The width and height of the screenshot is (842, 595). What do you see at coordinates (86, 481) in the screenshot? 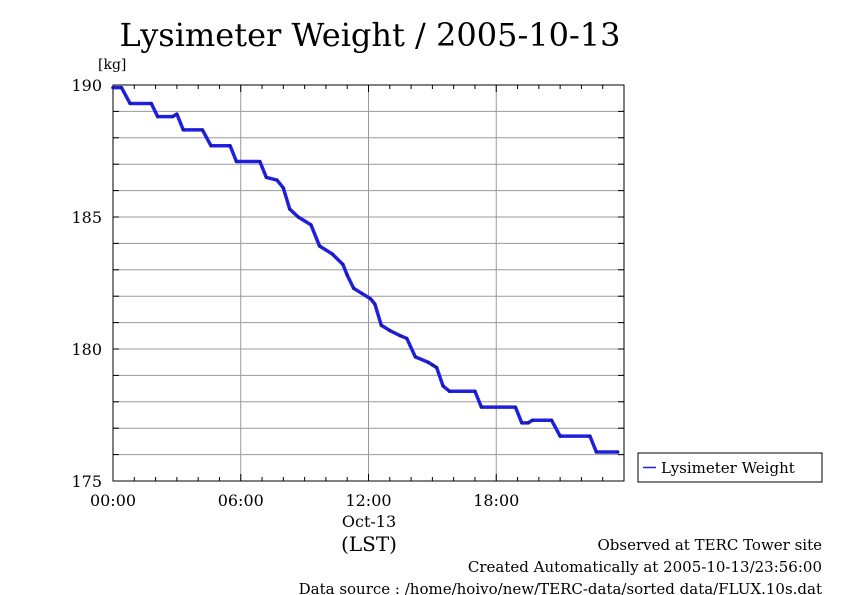
I see `y-tick-label-175: 175` at bounding box center [86, 481].